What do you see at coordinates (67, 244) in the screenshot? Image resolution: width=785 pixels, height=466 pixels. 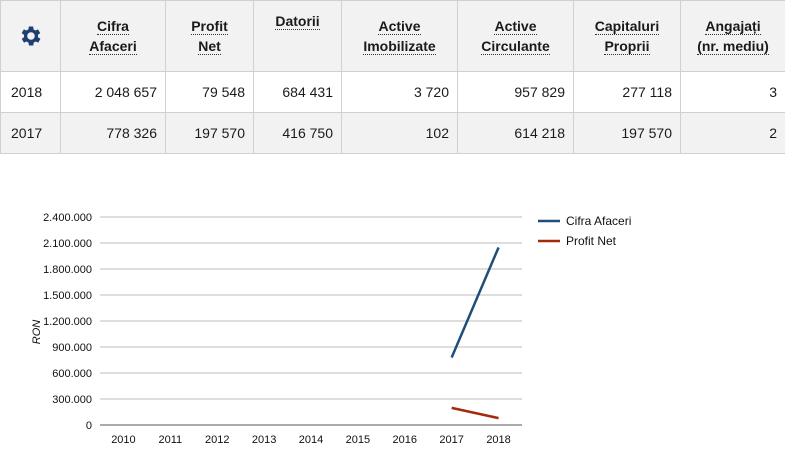 I see `y-tick-label: 2.100.000` at bounding box center [67, 244].